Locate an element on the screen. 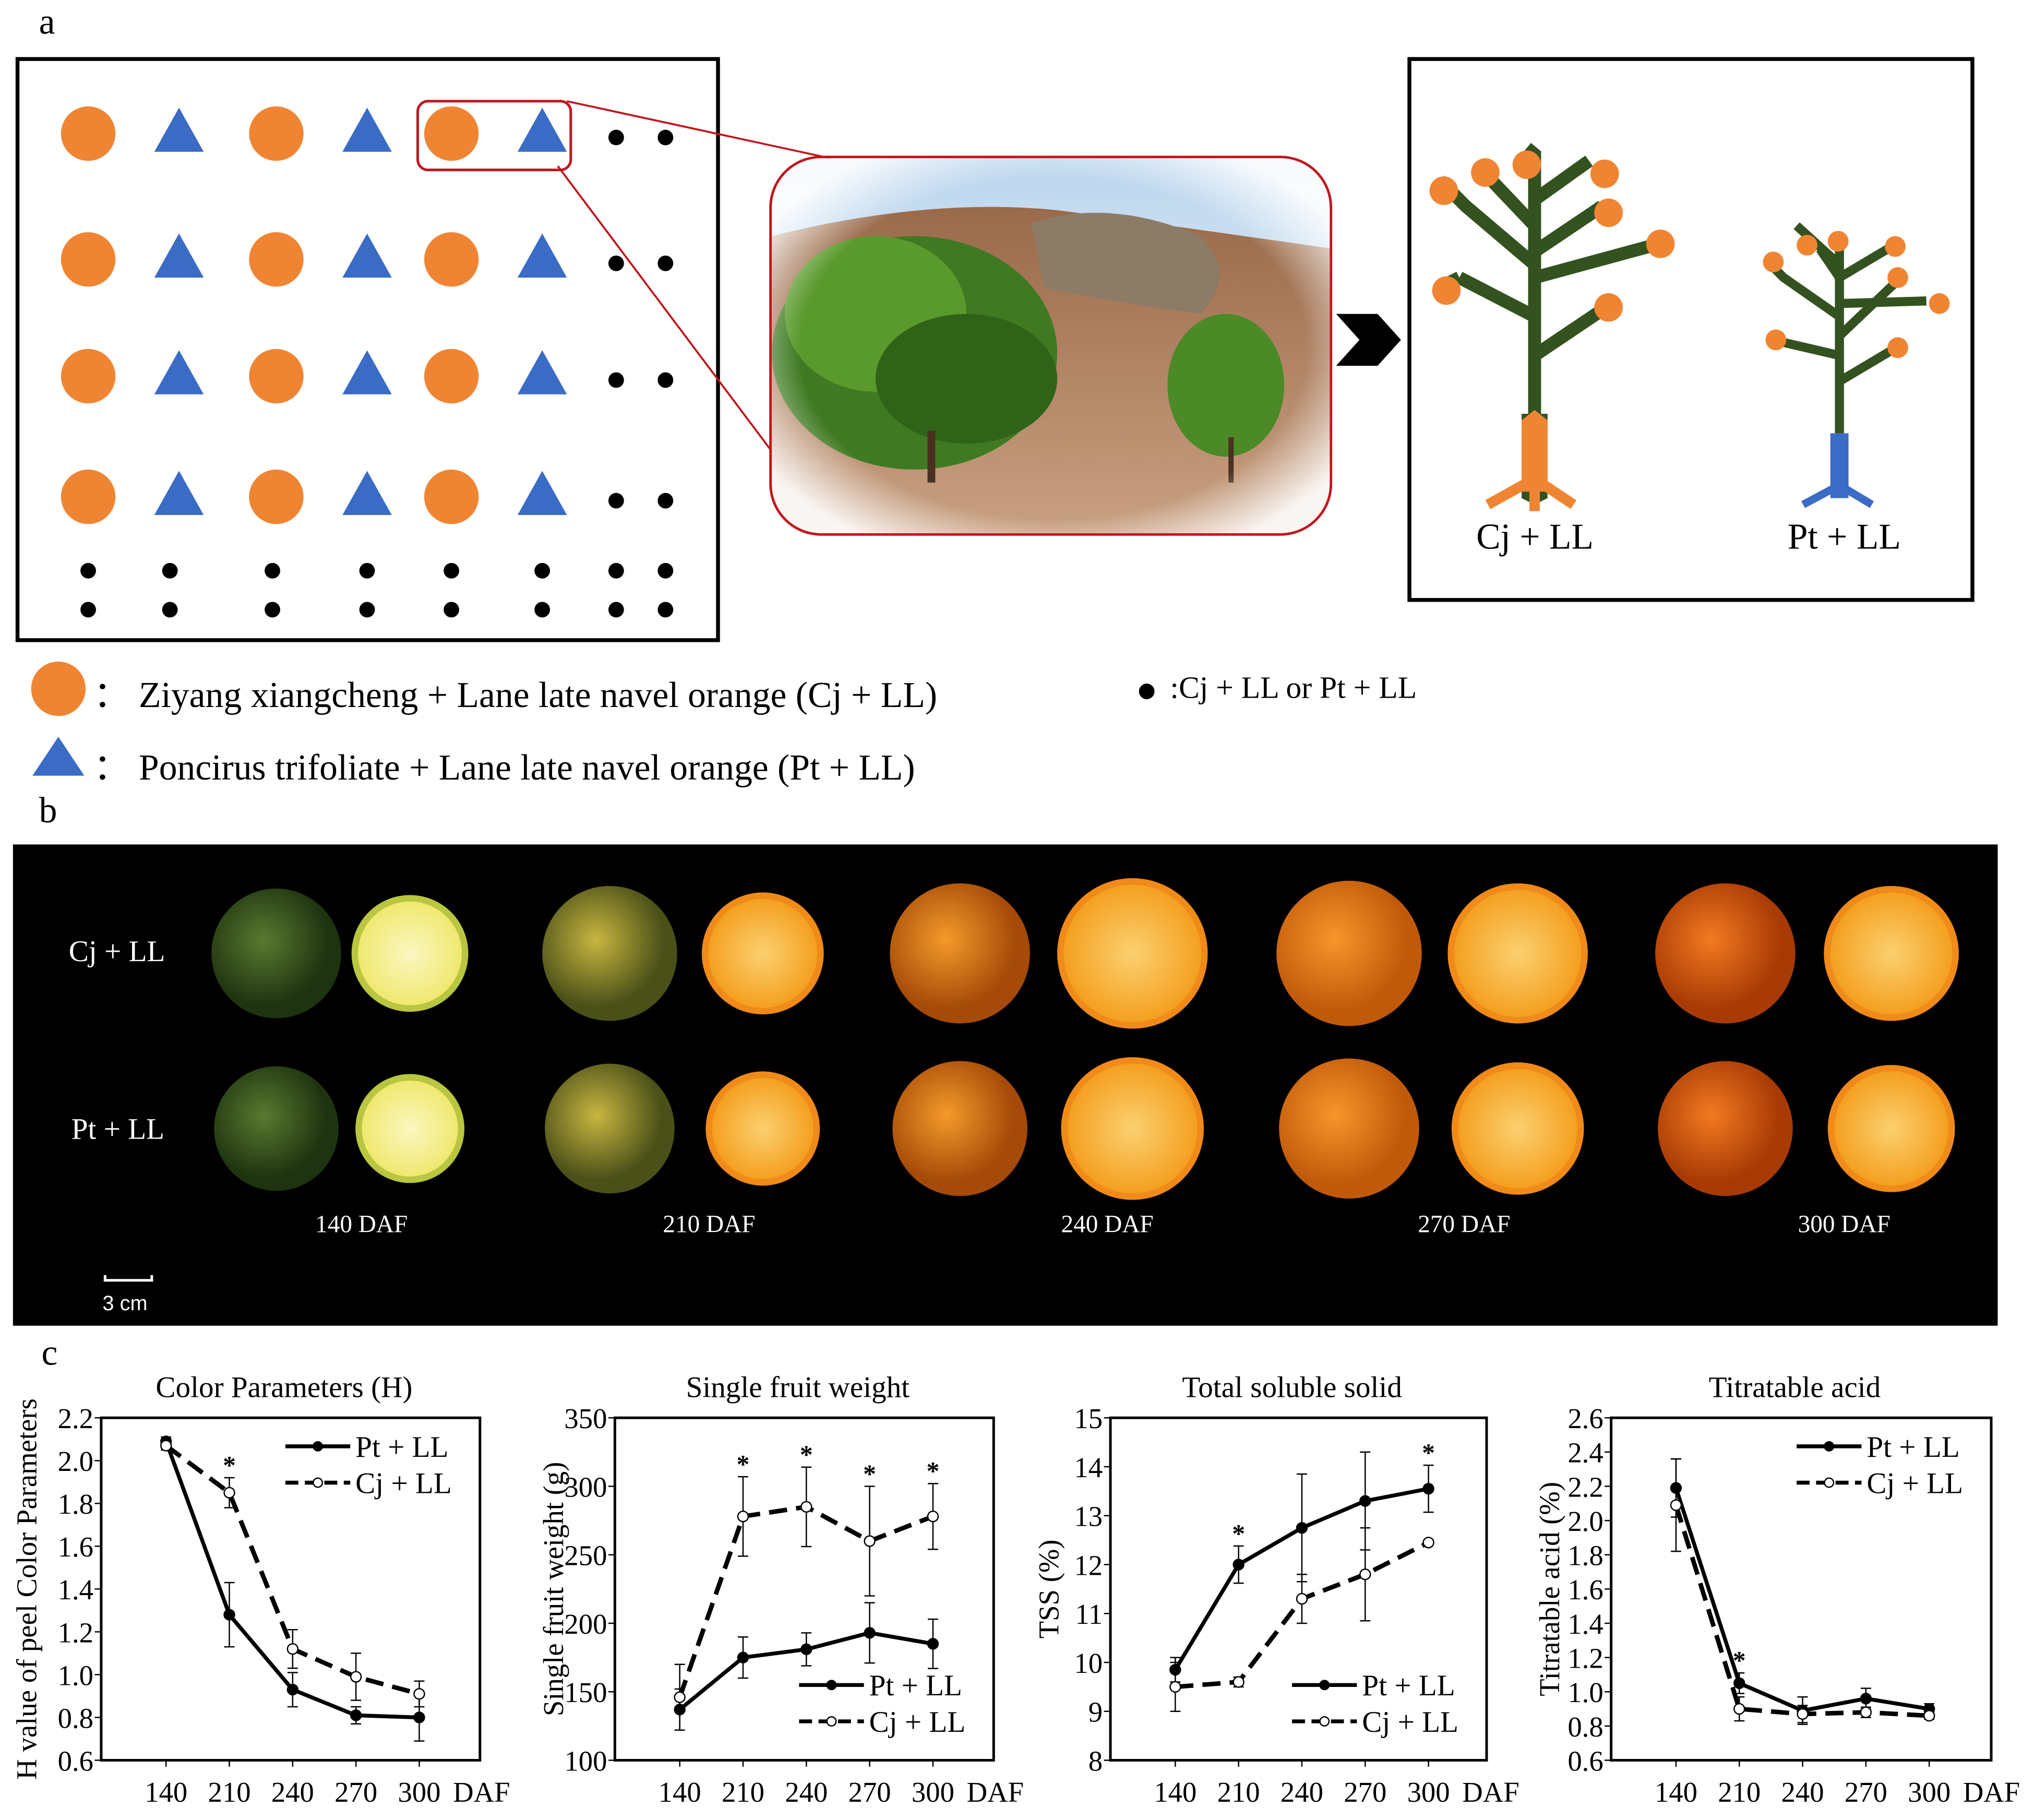  panel-label-c: c is located at coordinates (49, 1353).